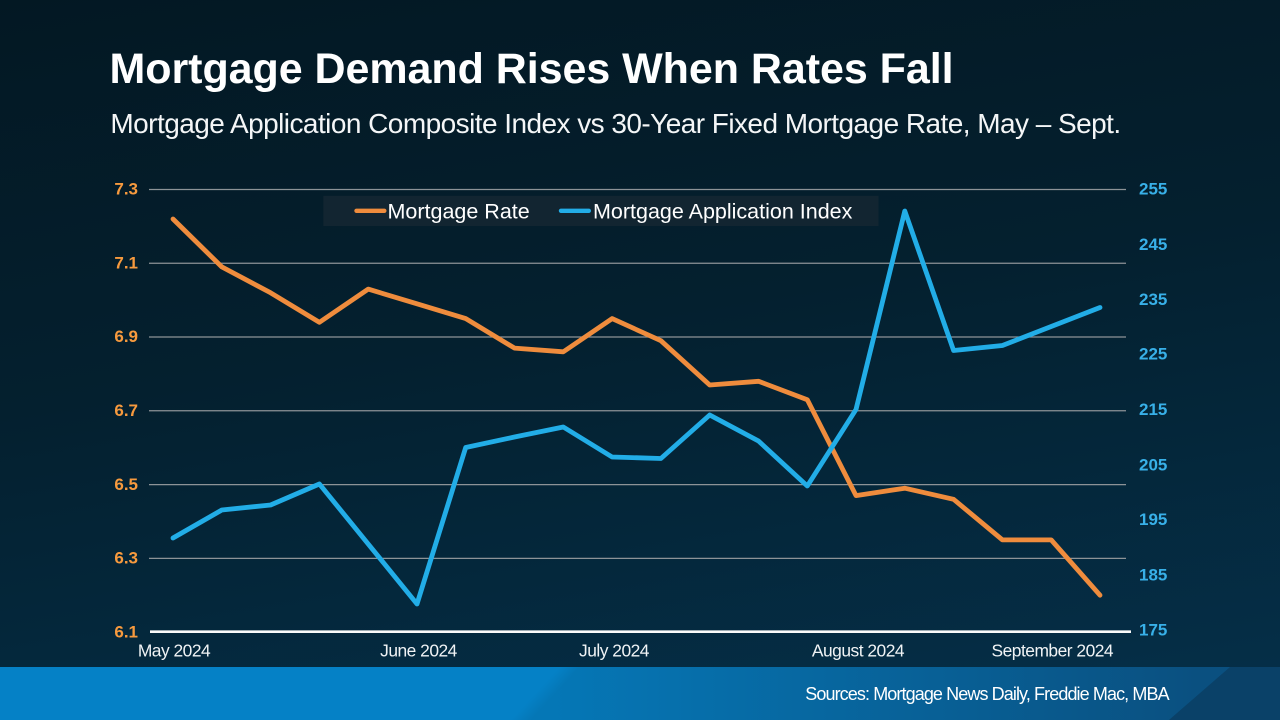 Image resolution: width=1280 pixels, height=720 pixels. I want to click on svg-text: 7.3, so click(126, 189).